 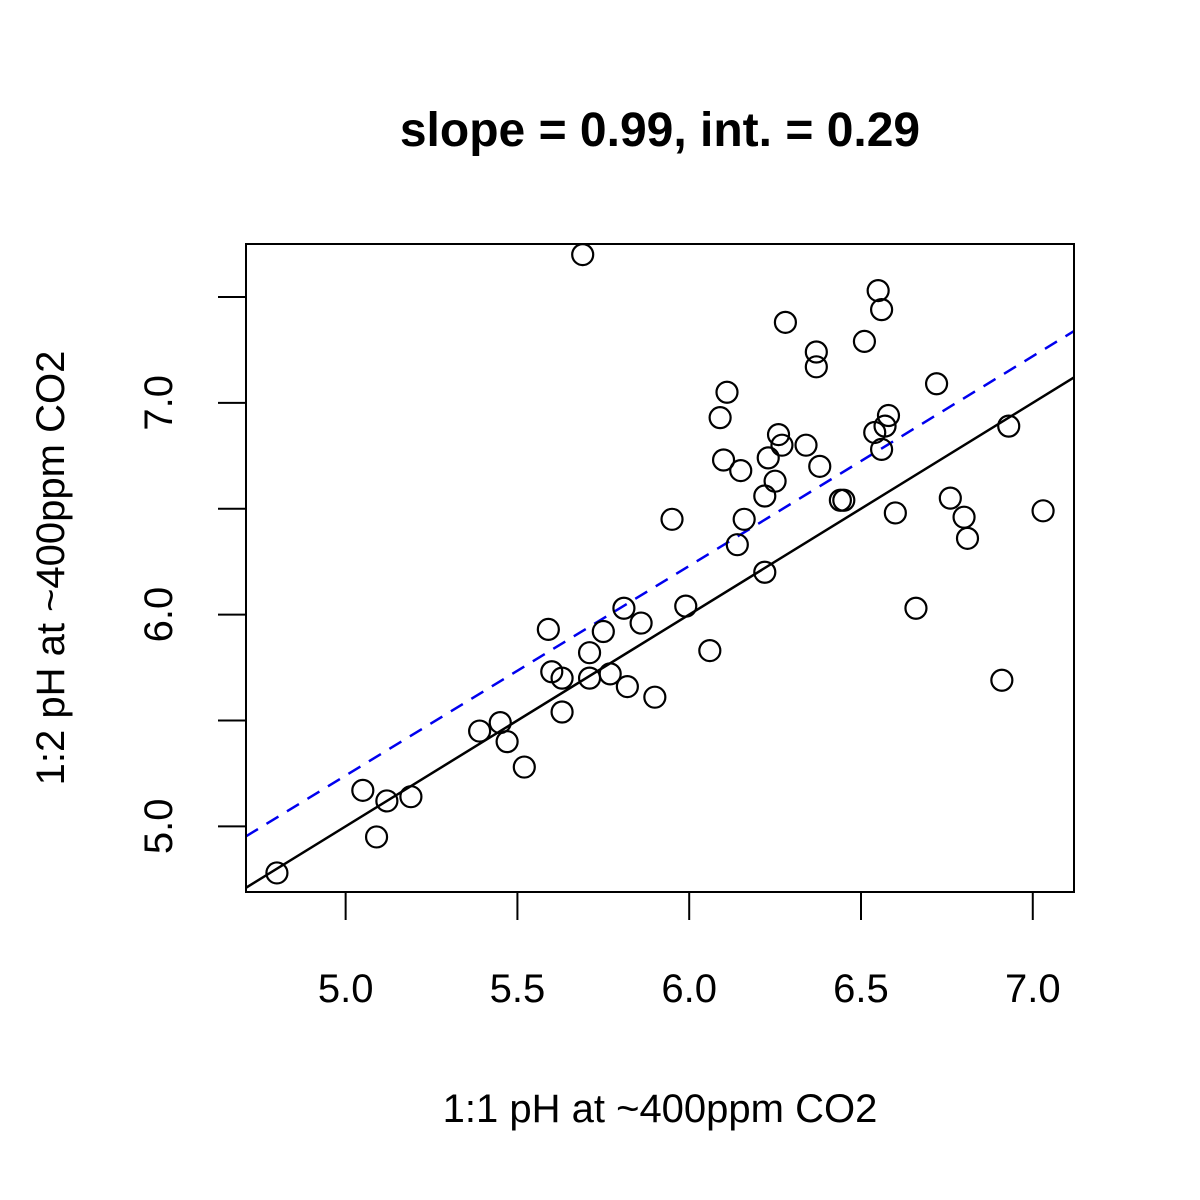 I want to click on x-tick-label: 7.0, so click(x=1033, y=989).